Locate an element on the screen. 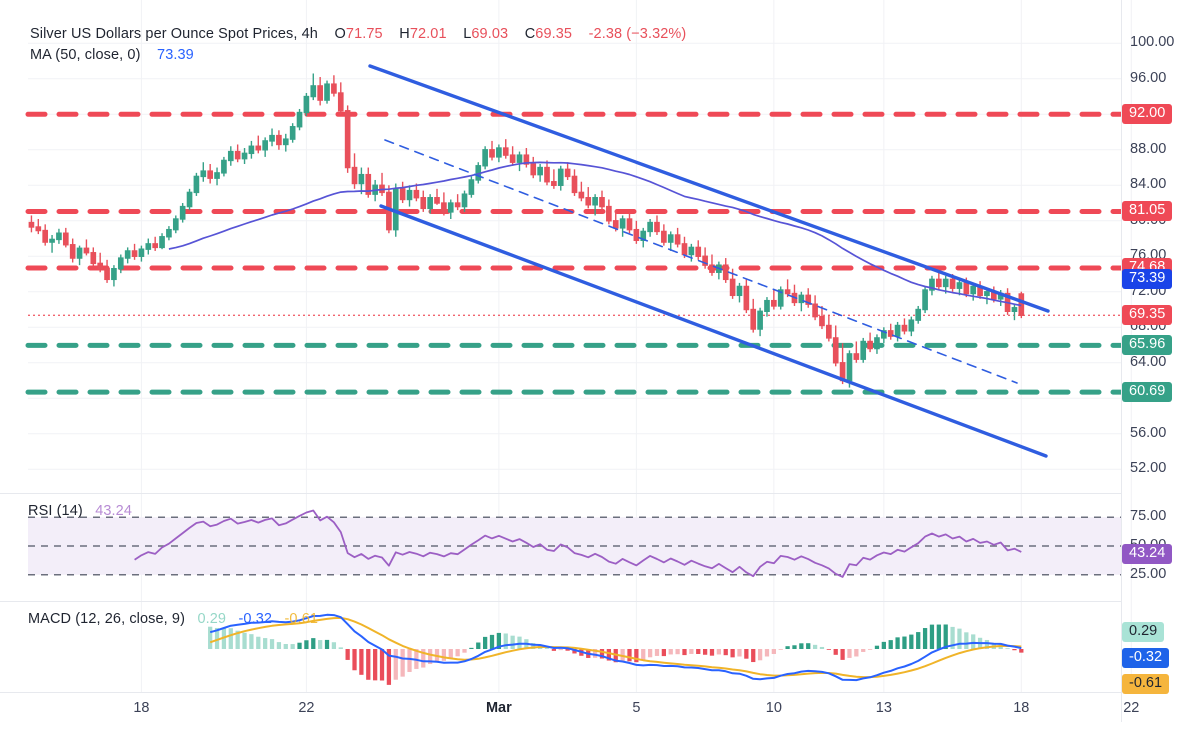  time-axis-label: 18 is located at coordinates (1021, 708).